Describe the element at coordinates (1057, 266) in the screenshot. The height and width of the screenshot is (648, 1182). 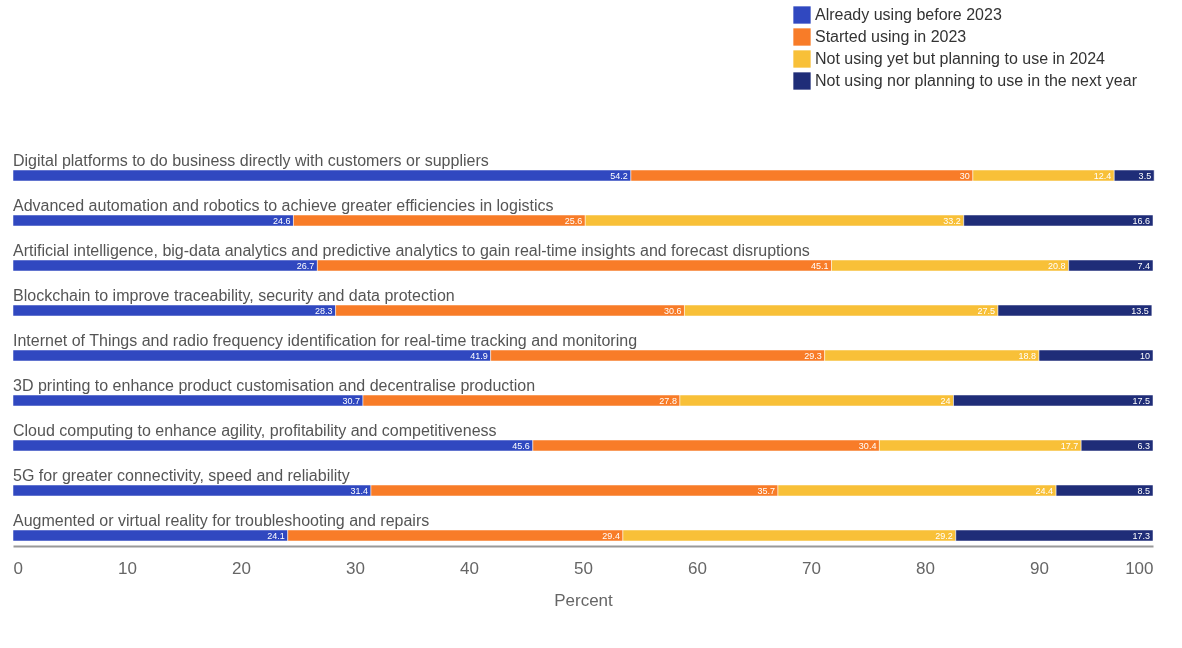
I see `data-label: 20.8` at that location.